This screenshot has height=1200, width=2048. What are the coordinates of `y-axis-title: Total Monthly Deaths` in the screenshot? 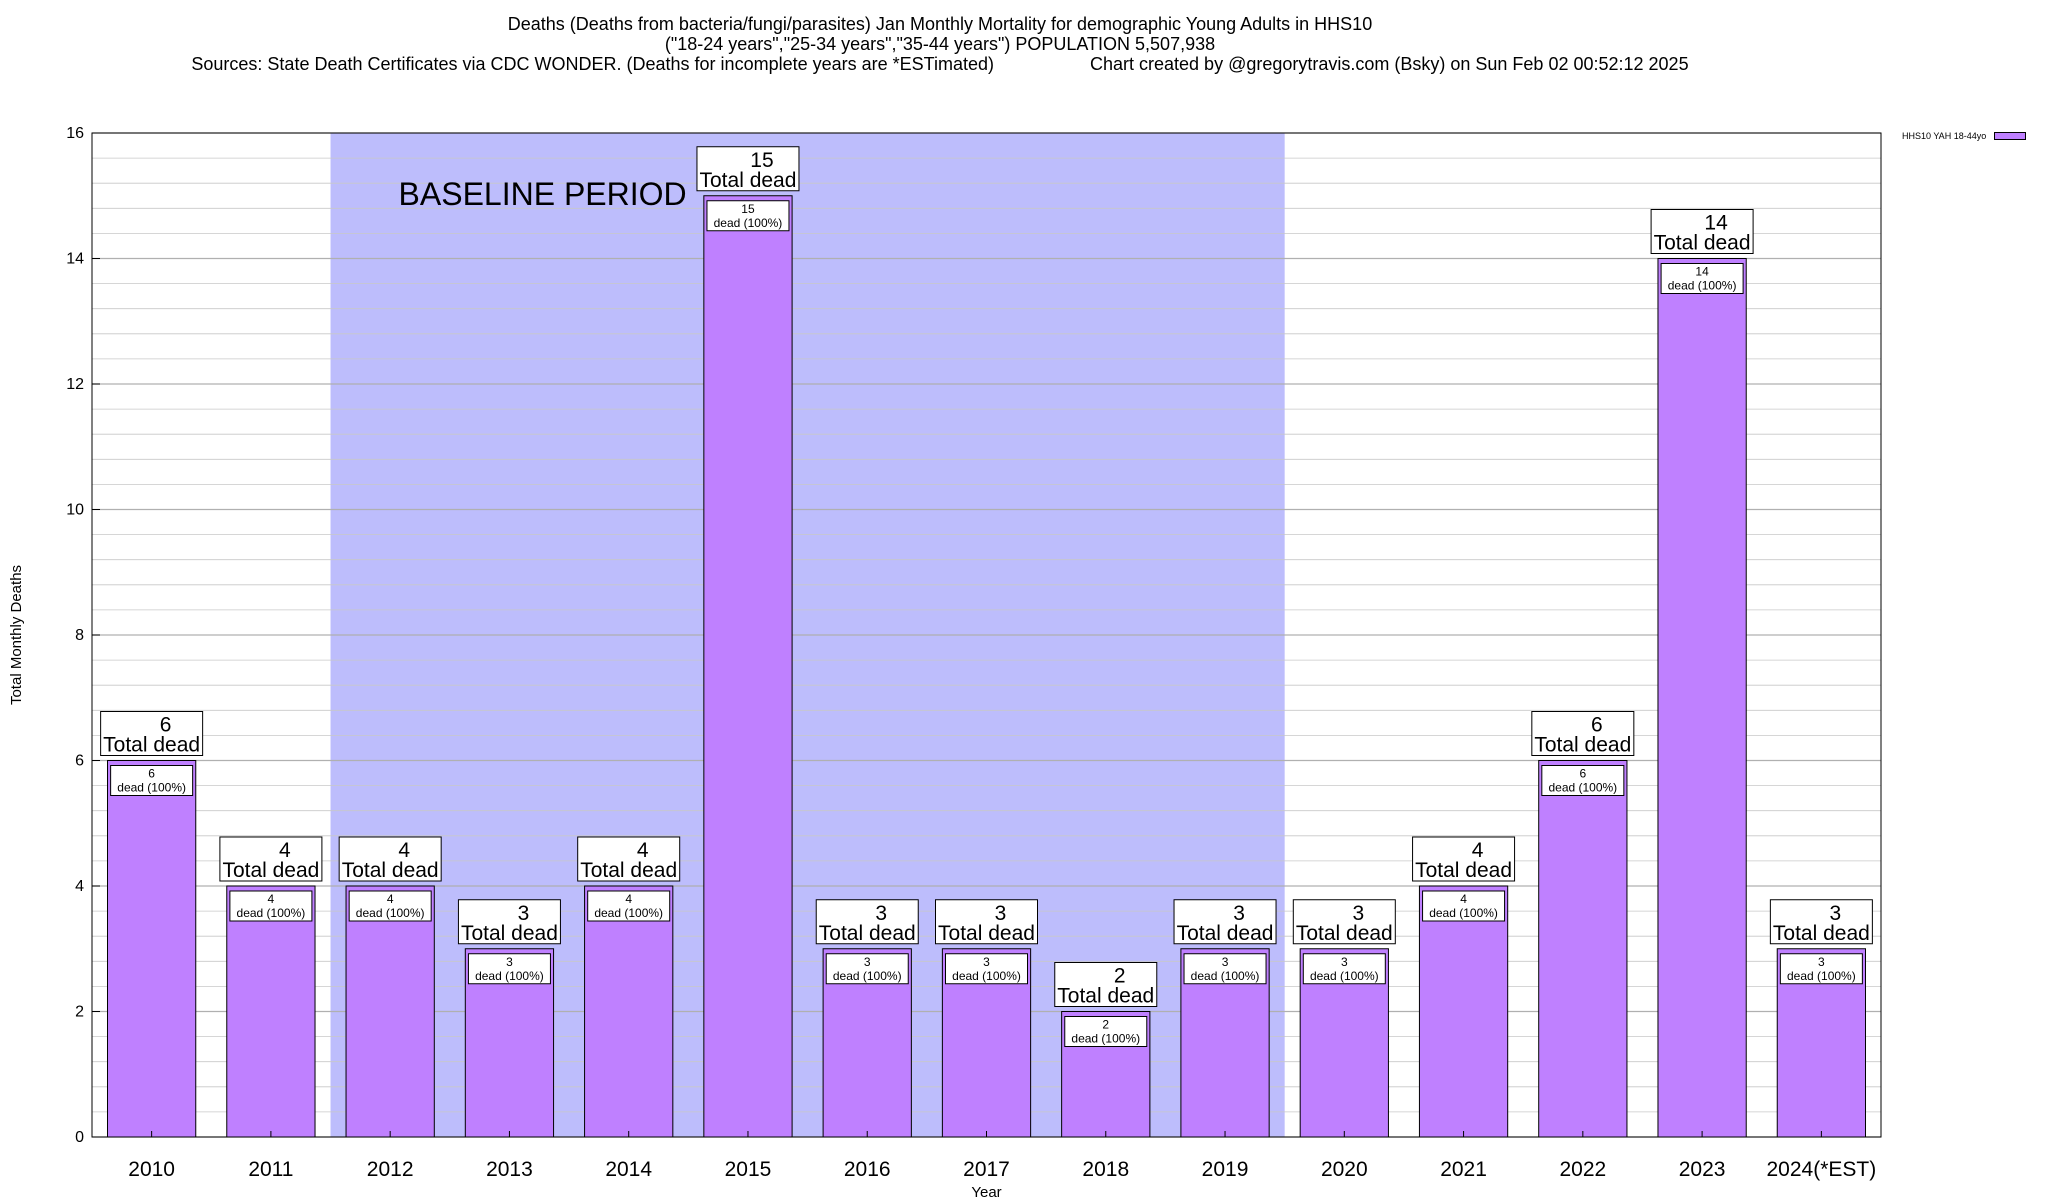 It's located at (16, 635).